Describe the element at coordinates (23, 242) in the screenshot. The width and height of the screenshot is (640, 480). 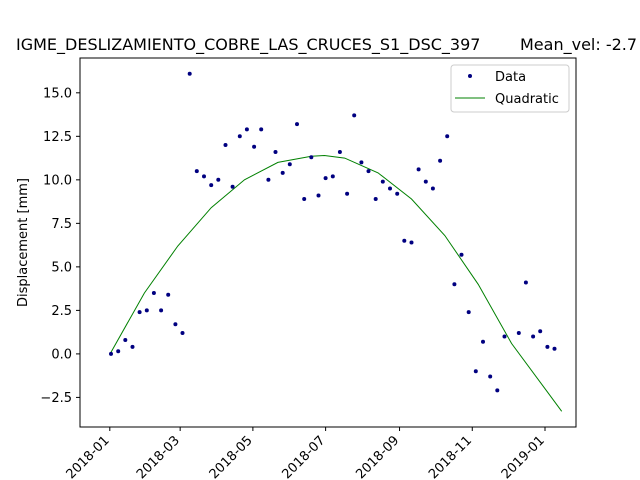
I see `y-axis-label: Displacement [mm]` at that location.